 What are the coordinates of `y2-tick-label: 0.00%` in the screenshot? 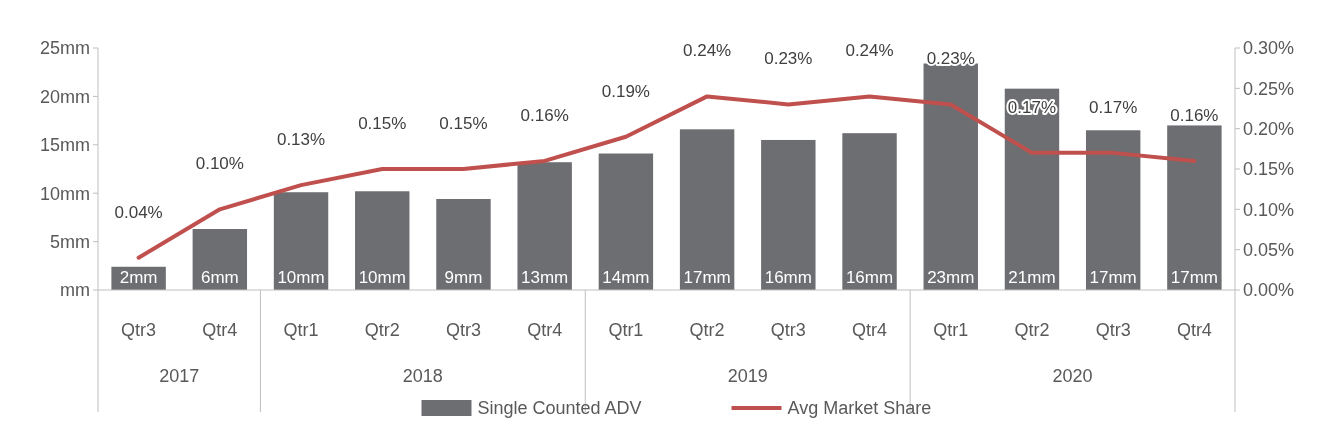 It's located at (1269, 290).